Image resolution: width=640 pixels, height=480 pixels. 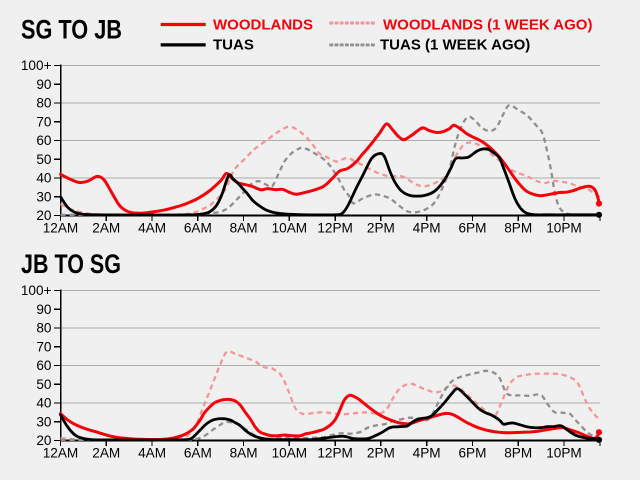 I want to click on svg-text: WOODLANDS (1 WEEK AGO), so click(x=487, y=24).